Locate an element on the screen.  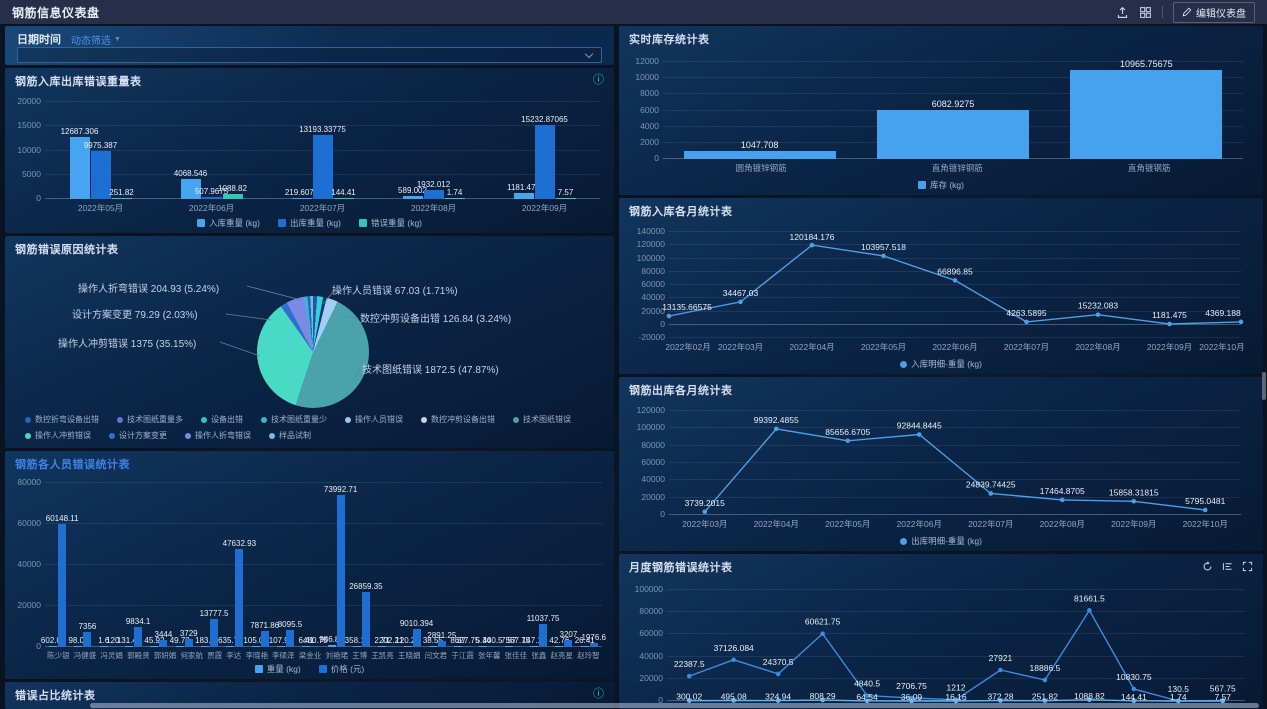
x-tick-label: 冯灵娟 is located at coordinates (111, 655).